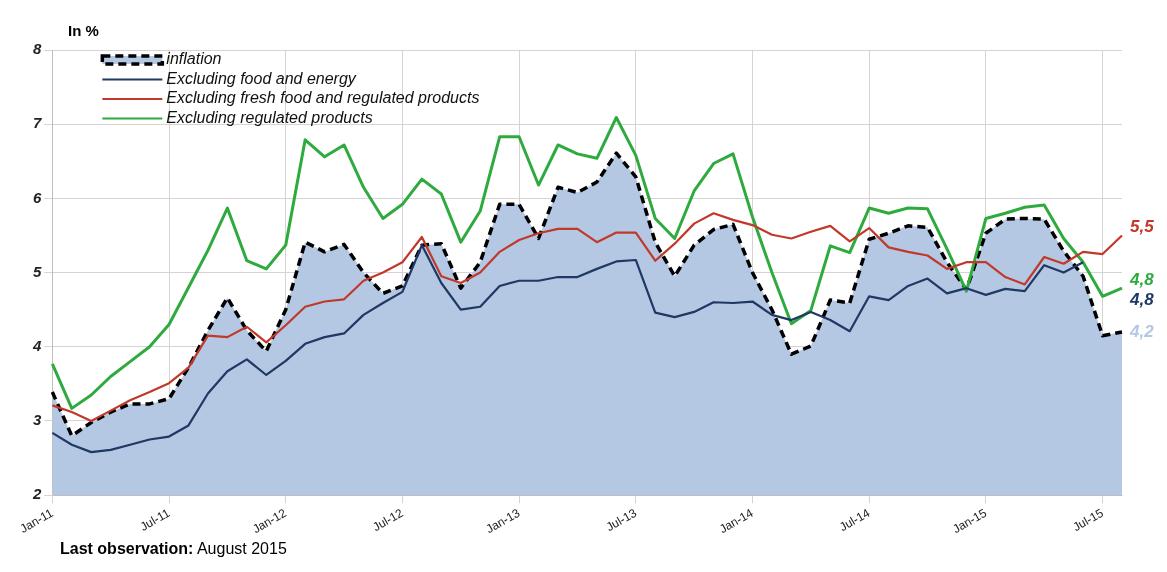  Describe the element at coordinates (1142, 299) in the screenshot. I see `text: 4,8` at that location.